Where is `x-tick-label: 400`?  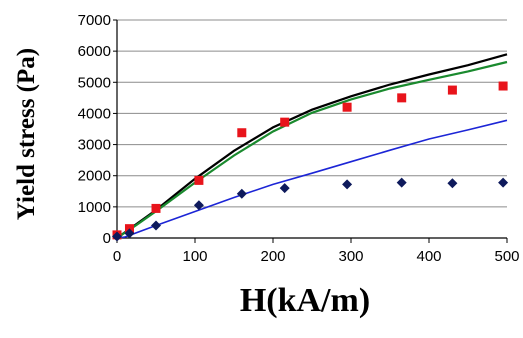
x-tick-label: 400 is located at coordinates (428, 256).